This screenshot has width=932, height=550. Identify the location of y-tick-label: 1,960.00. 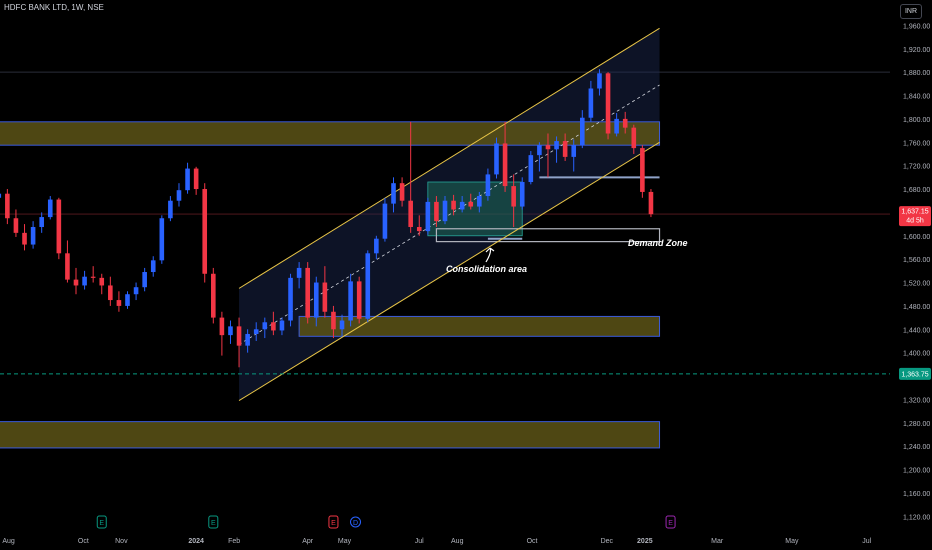
(916, 26).